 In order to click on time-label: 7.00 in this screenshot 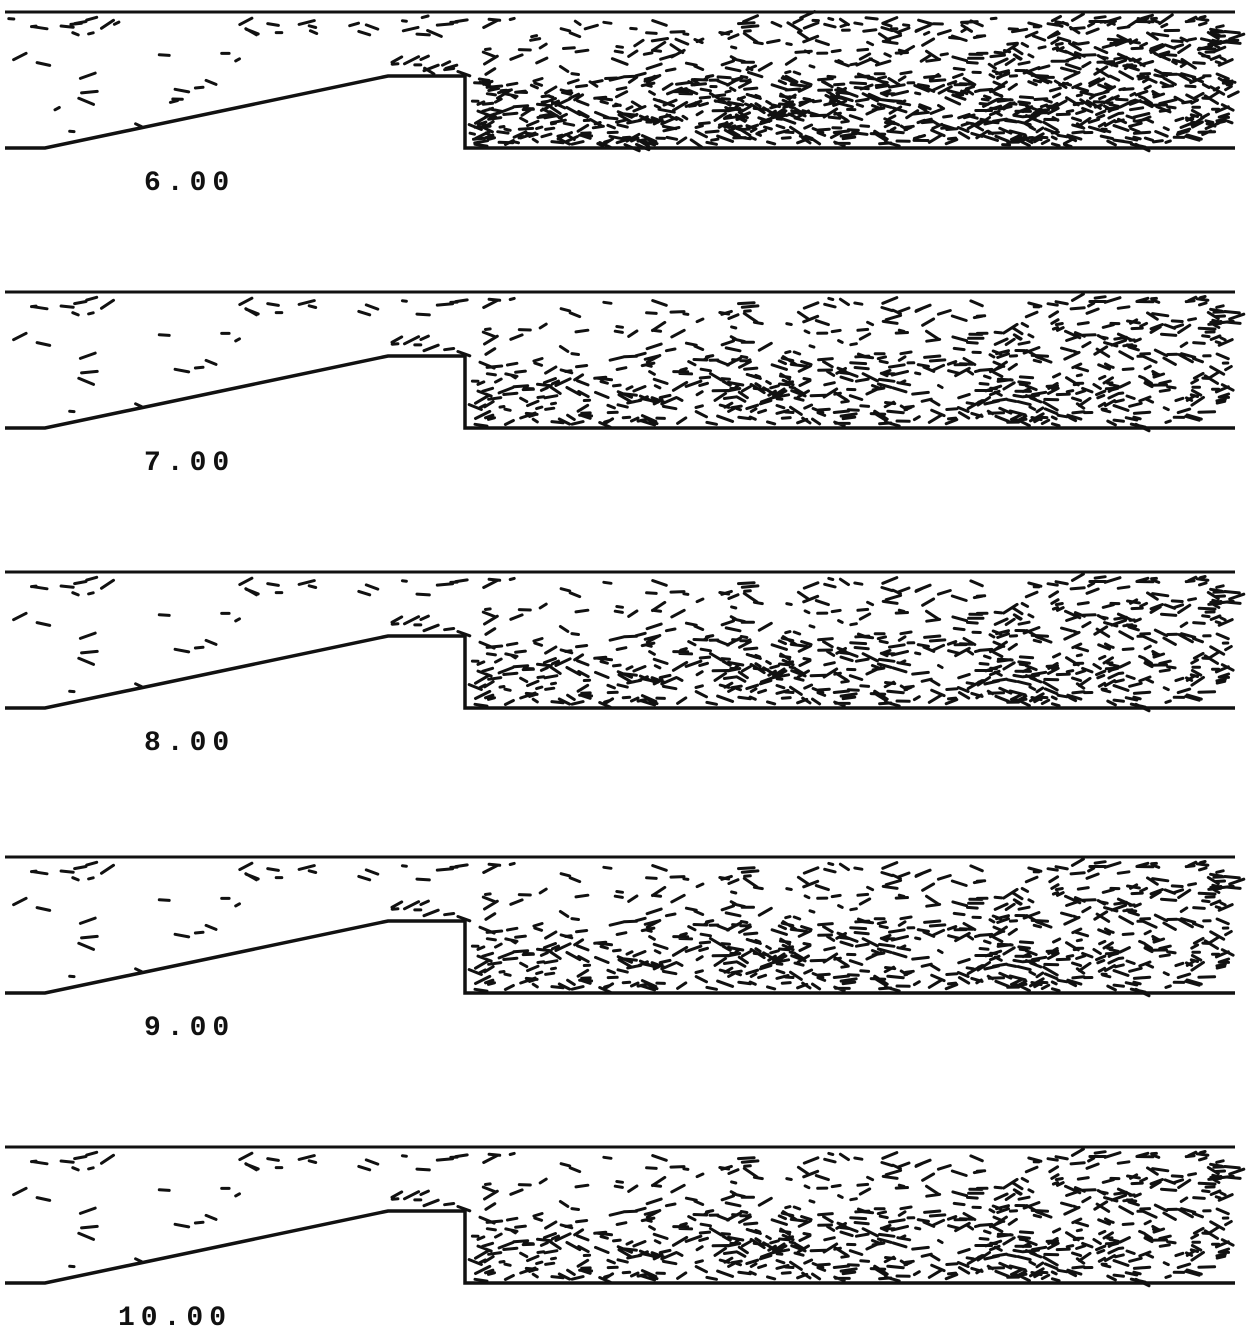, I will do `click(189, 463)`.